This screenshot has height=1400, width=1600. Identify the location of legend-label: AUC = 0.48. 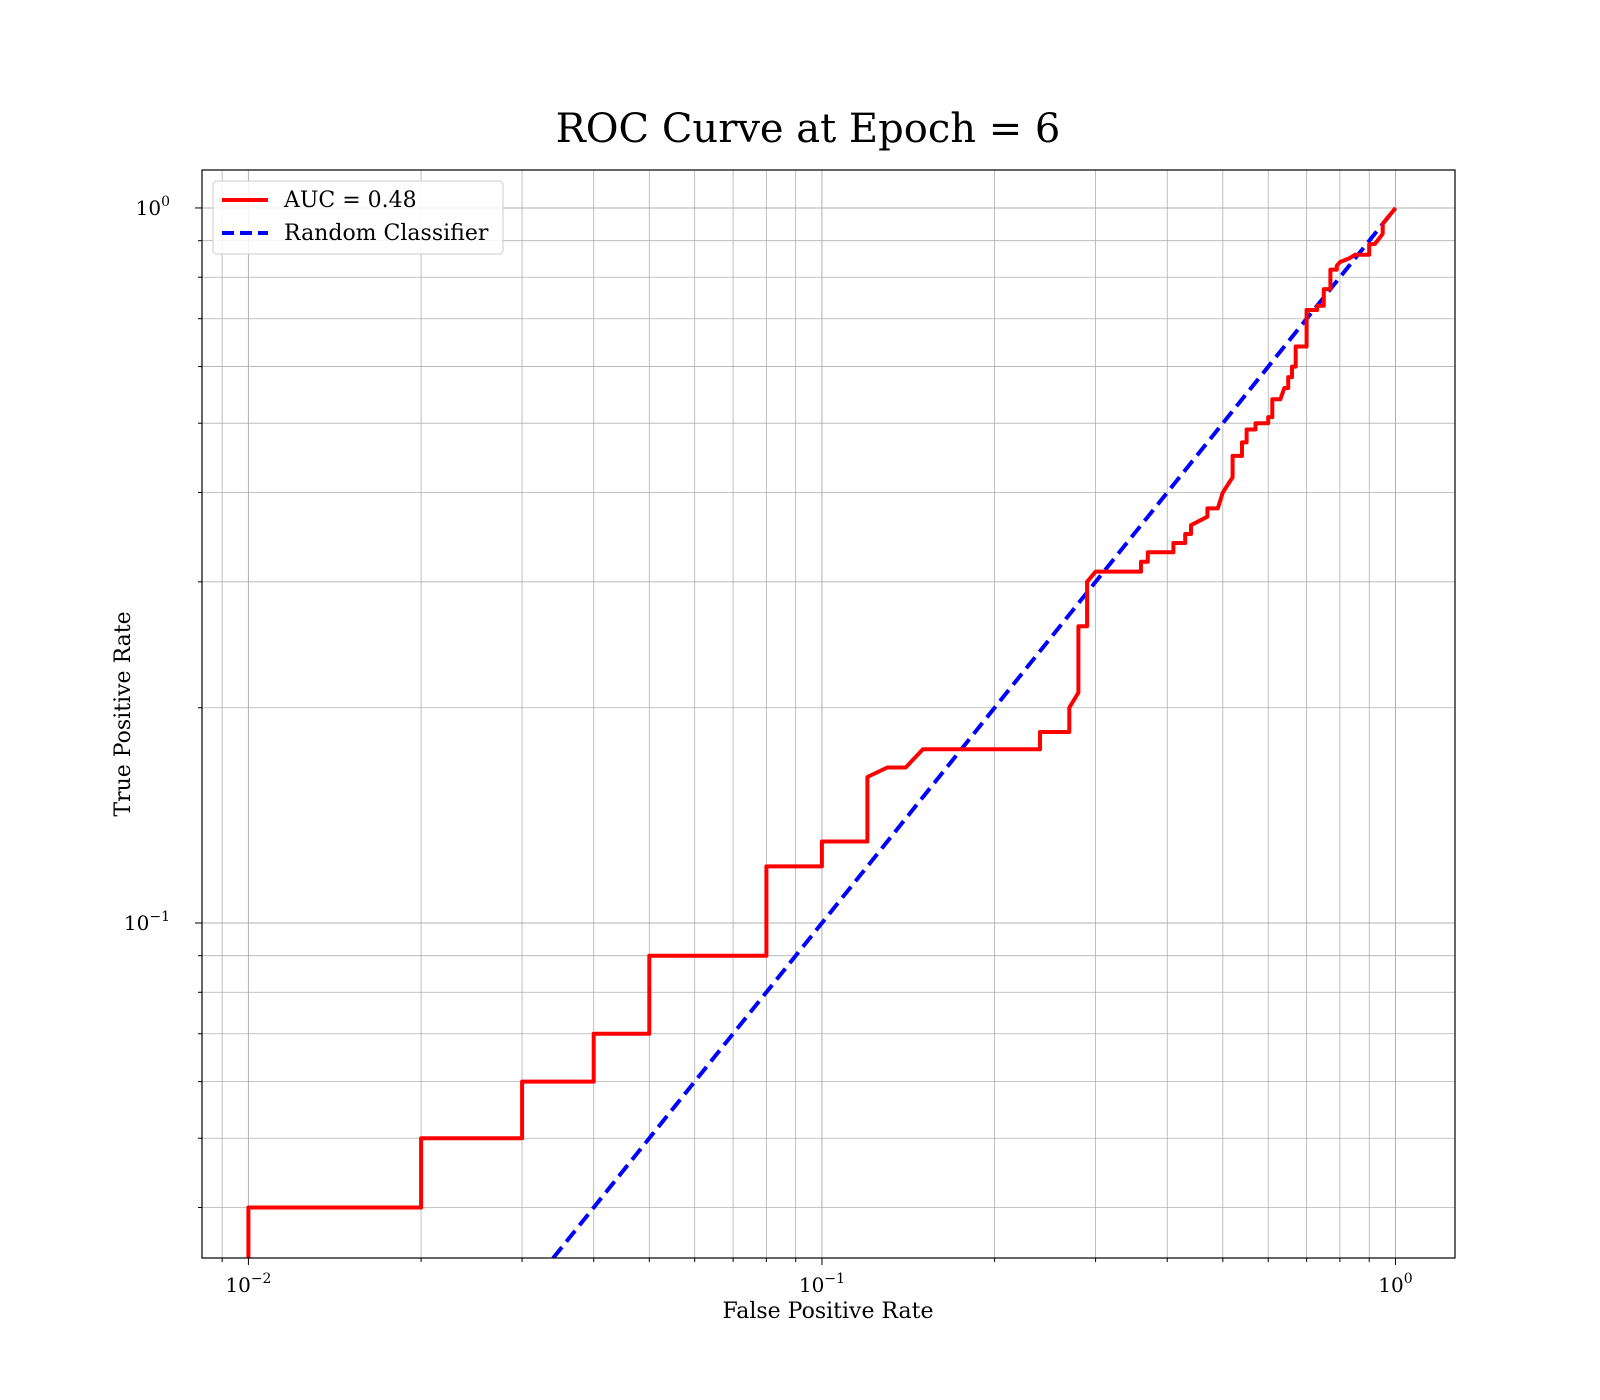
(350, 200).